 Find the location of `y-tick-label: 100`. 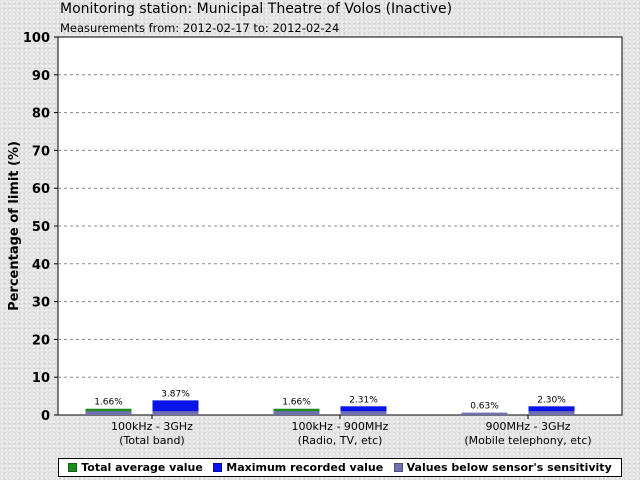

y-tick-label: 100 is located at coordinates (36, 38).